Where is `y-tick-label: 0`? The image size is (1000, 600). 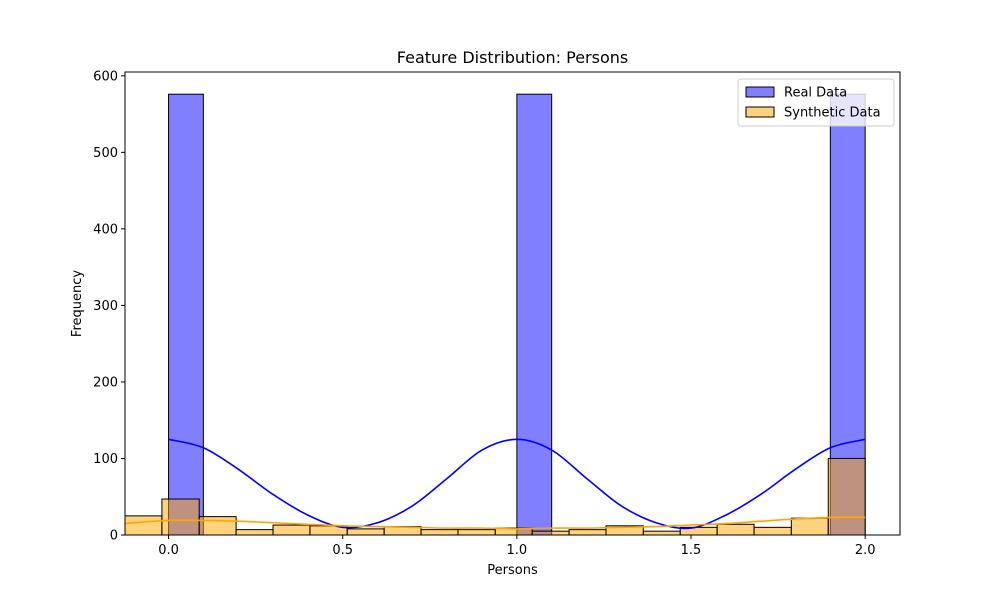
y-tick-label: 0 is located at coordinates (114, 536).